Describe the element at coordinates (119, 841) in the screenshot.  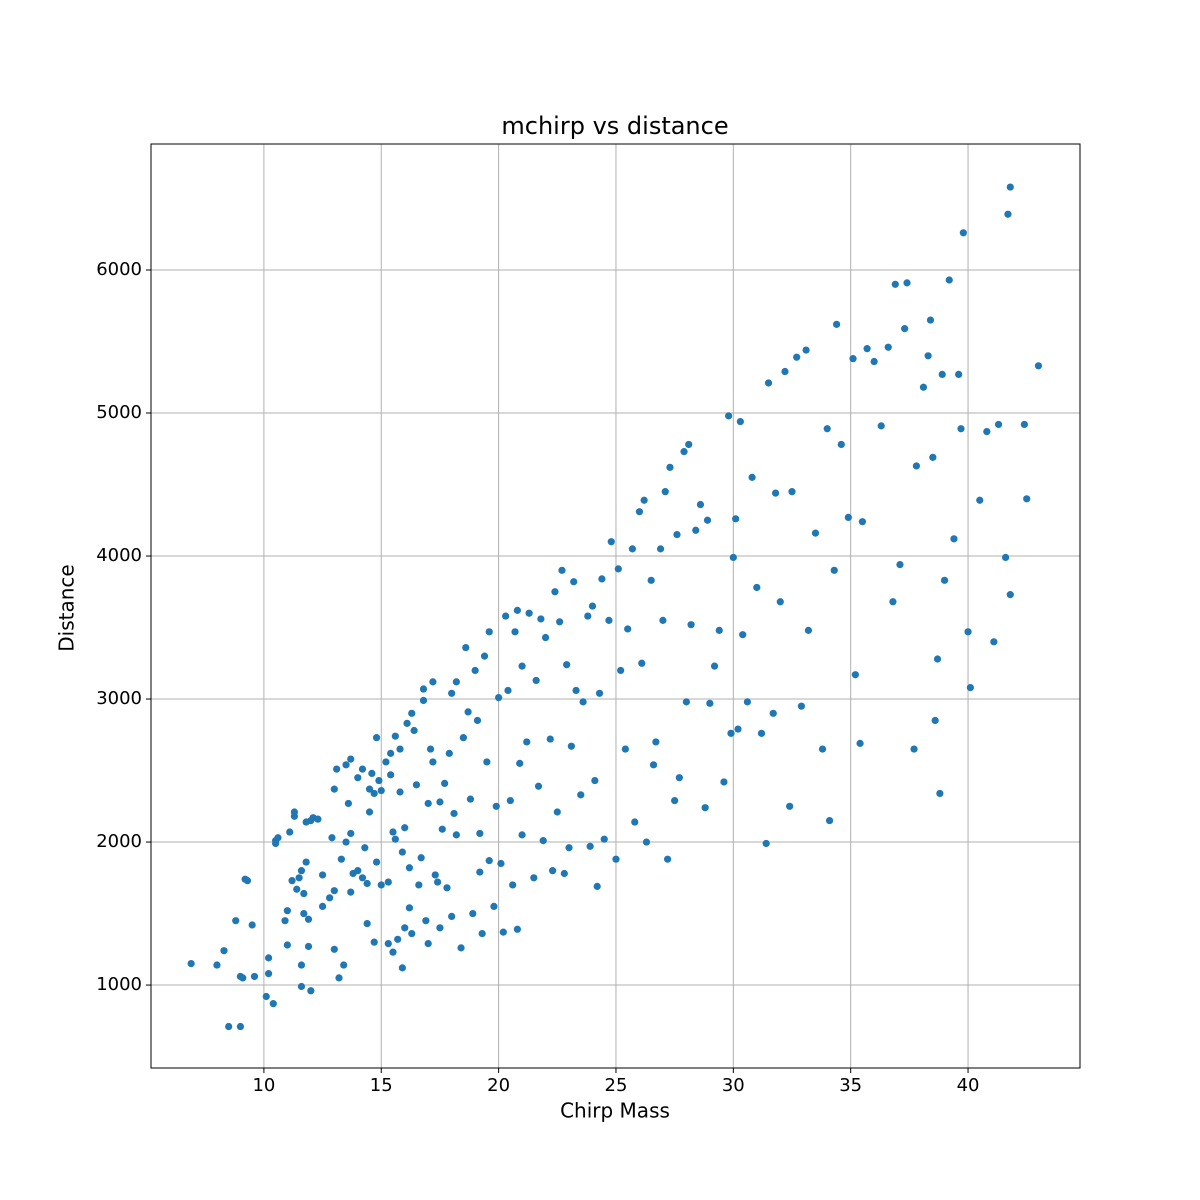
I see `y-tick-label: 2000` at that location.